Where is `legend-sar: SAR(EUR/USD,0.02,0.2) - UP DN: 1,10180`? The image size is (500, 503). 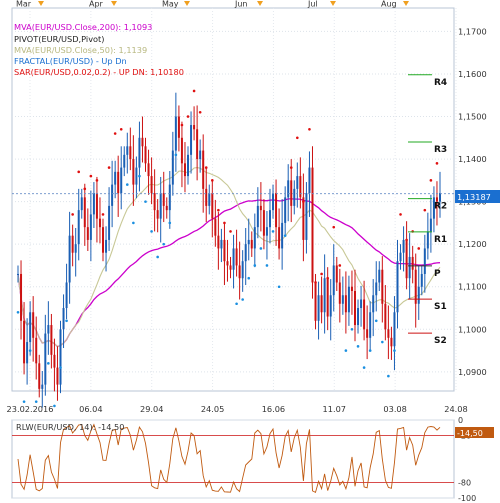
legend-sar: SAR(EUR/USD,0.02,0.2) - UP DN: 1,10180 is located at coordinates (99, 72).